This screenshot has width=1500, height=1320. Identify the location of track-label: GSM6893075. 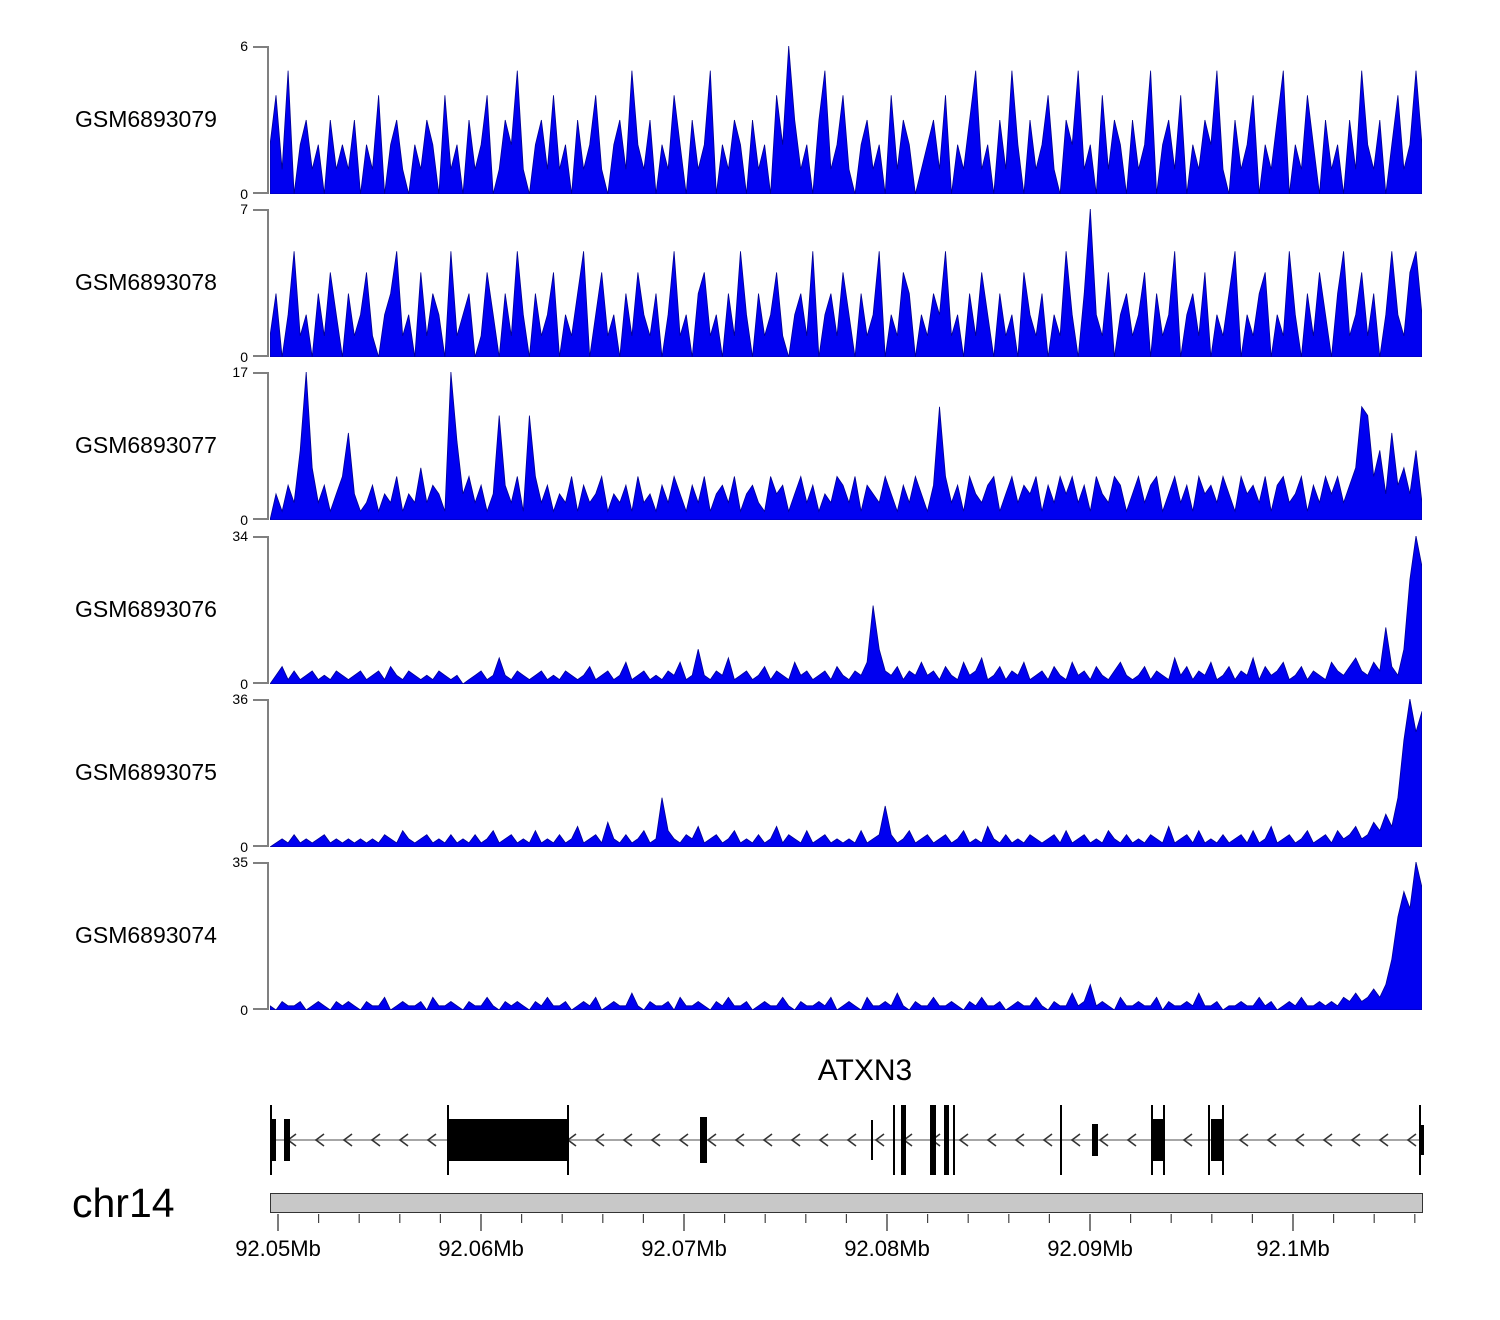
(146, 772).